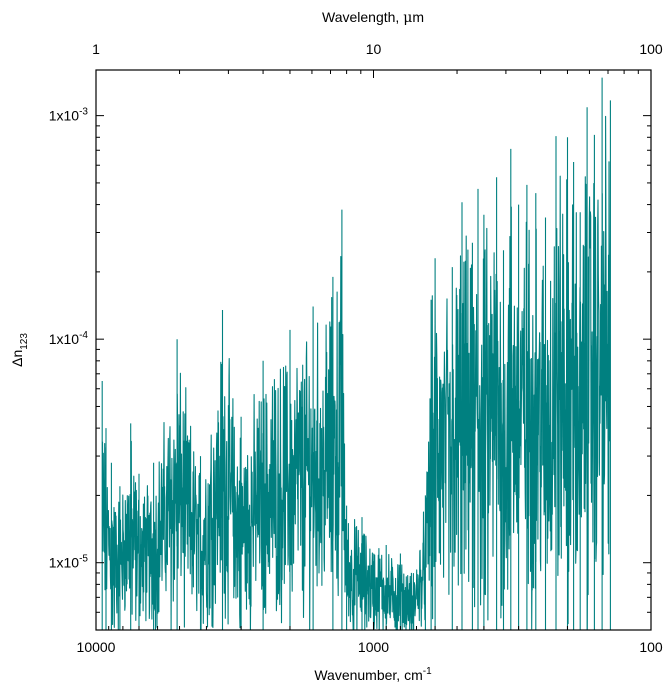  What do you see at coordinates (96, 49) in the screenshot?
I see `top-tick-label: 1` at bounding box center [96, 49].